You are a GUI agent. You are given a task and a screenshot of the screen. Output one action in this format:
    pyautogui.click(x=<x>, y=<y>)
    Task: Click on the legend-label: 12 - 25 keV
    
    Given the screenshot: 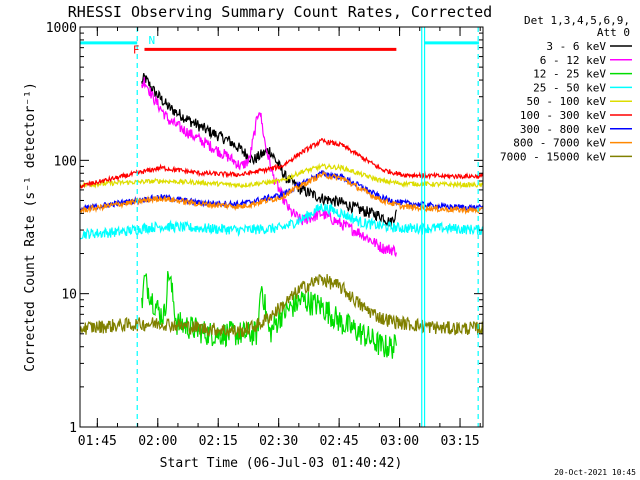 What is the action you would take?
    pyautogui.click(x=569, y=74)
    